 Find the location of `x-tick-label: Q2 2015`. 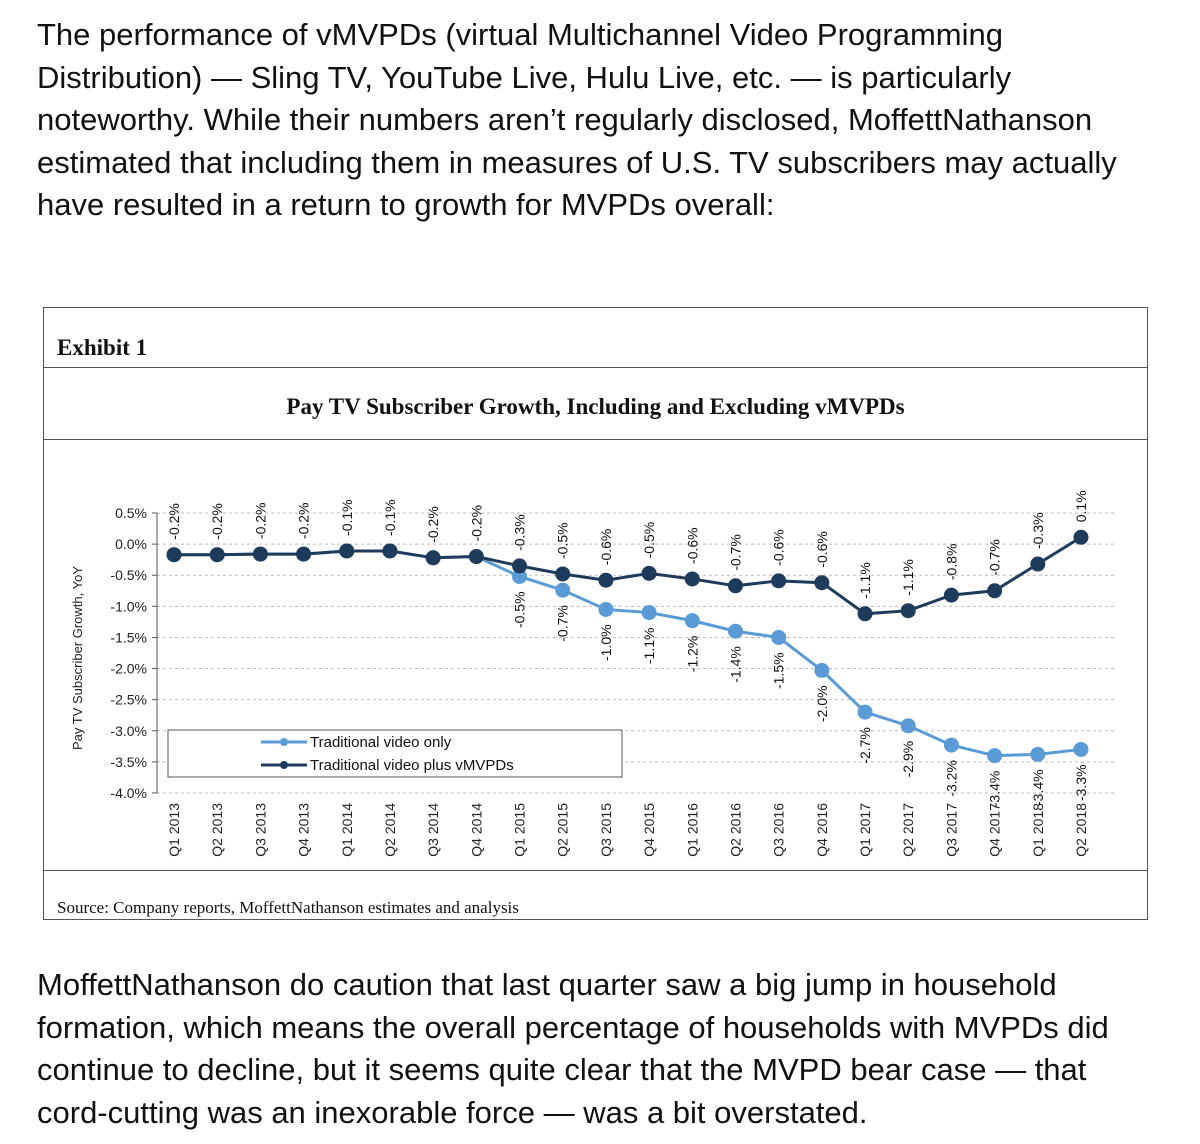

x-tick-label: Q2 2015 is located at coordinates (563, 830).